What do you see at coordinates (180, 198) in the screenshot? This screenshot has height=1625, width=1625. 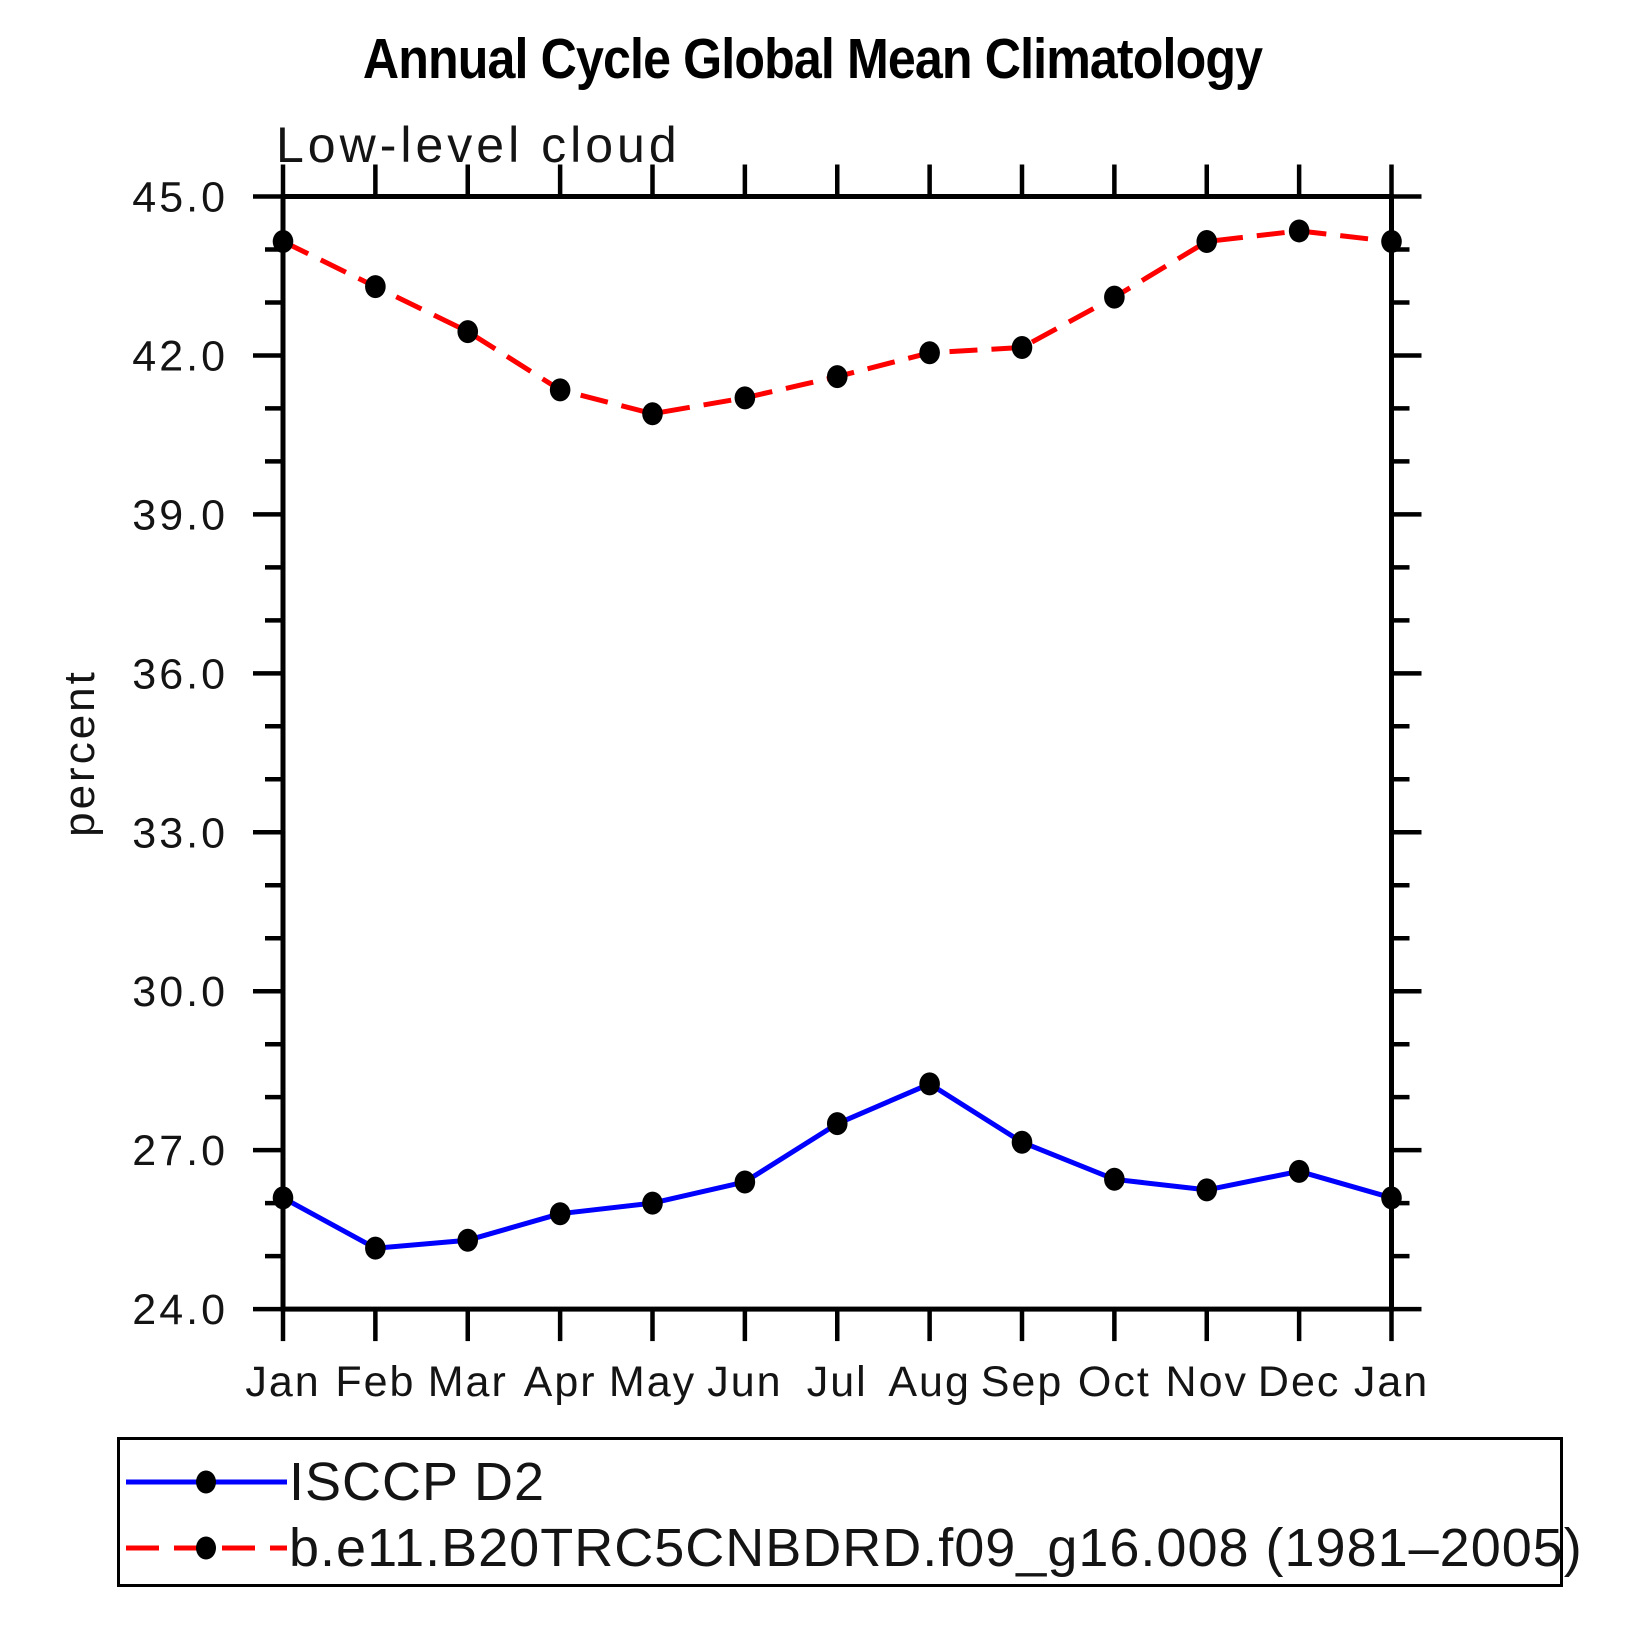 I see `y-tick-label: 45.0` at bounding box center [180, 198].